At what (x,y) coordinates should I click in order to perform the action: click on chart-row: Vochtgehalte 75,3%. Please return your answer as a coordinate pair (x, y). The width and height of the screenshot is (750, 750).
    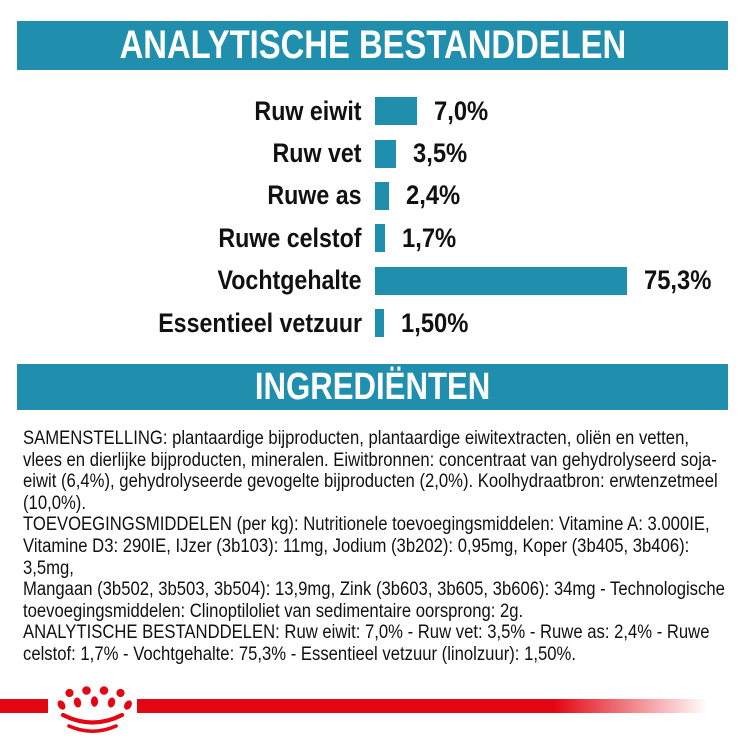
    Looking at the image, I should click on (375, 281).